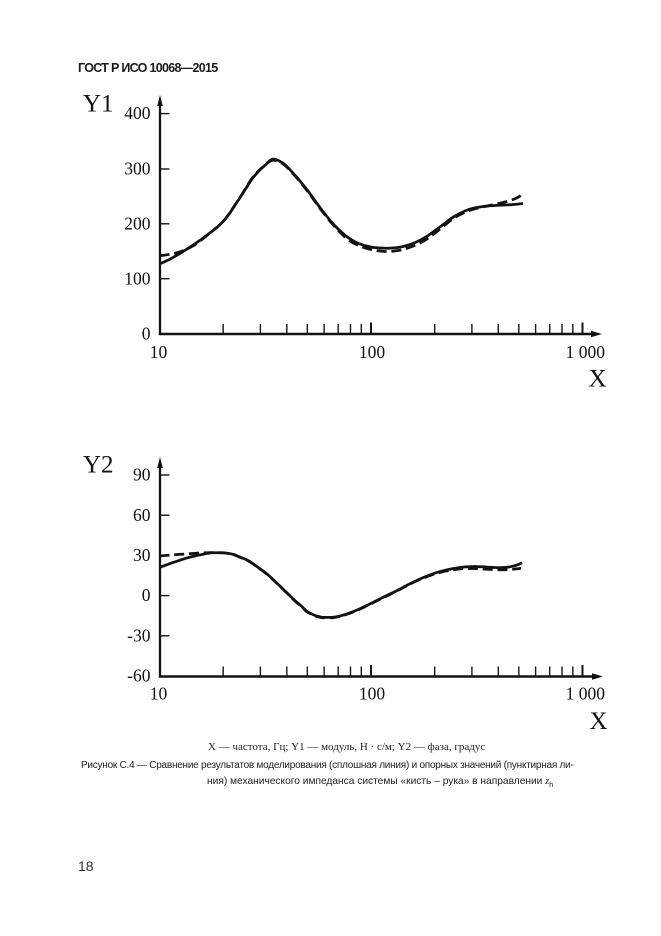 The width and height of the screenshot is (661, 936). I want to click on svg-text: 90, so click(142, 475).